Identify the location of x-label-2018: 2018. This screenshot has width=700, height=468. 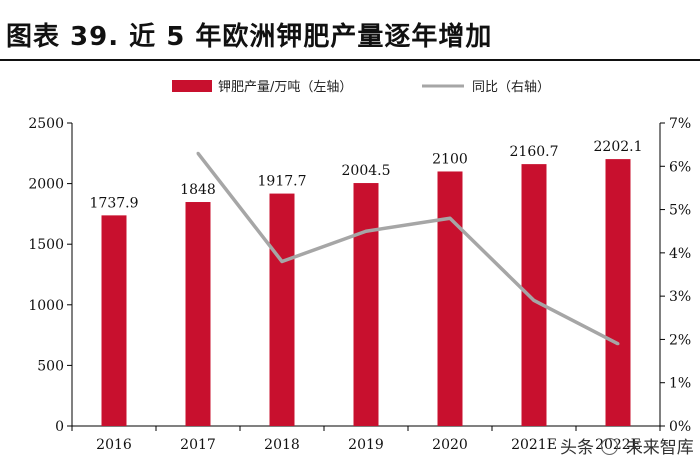
(282, 445).